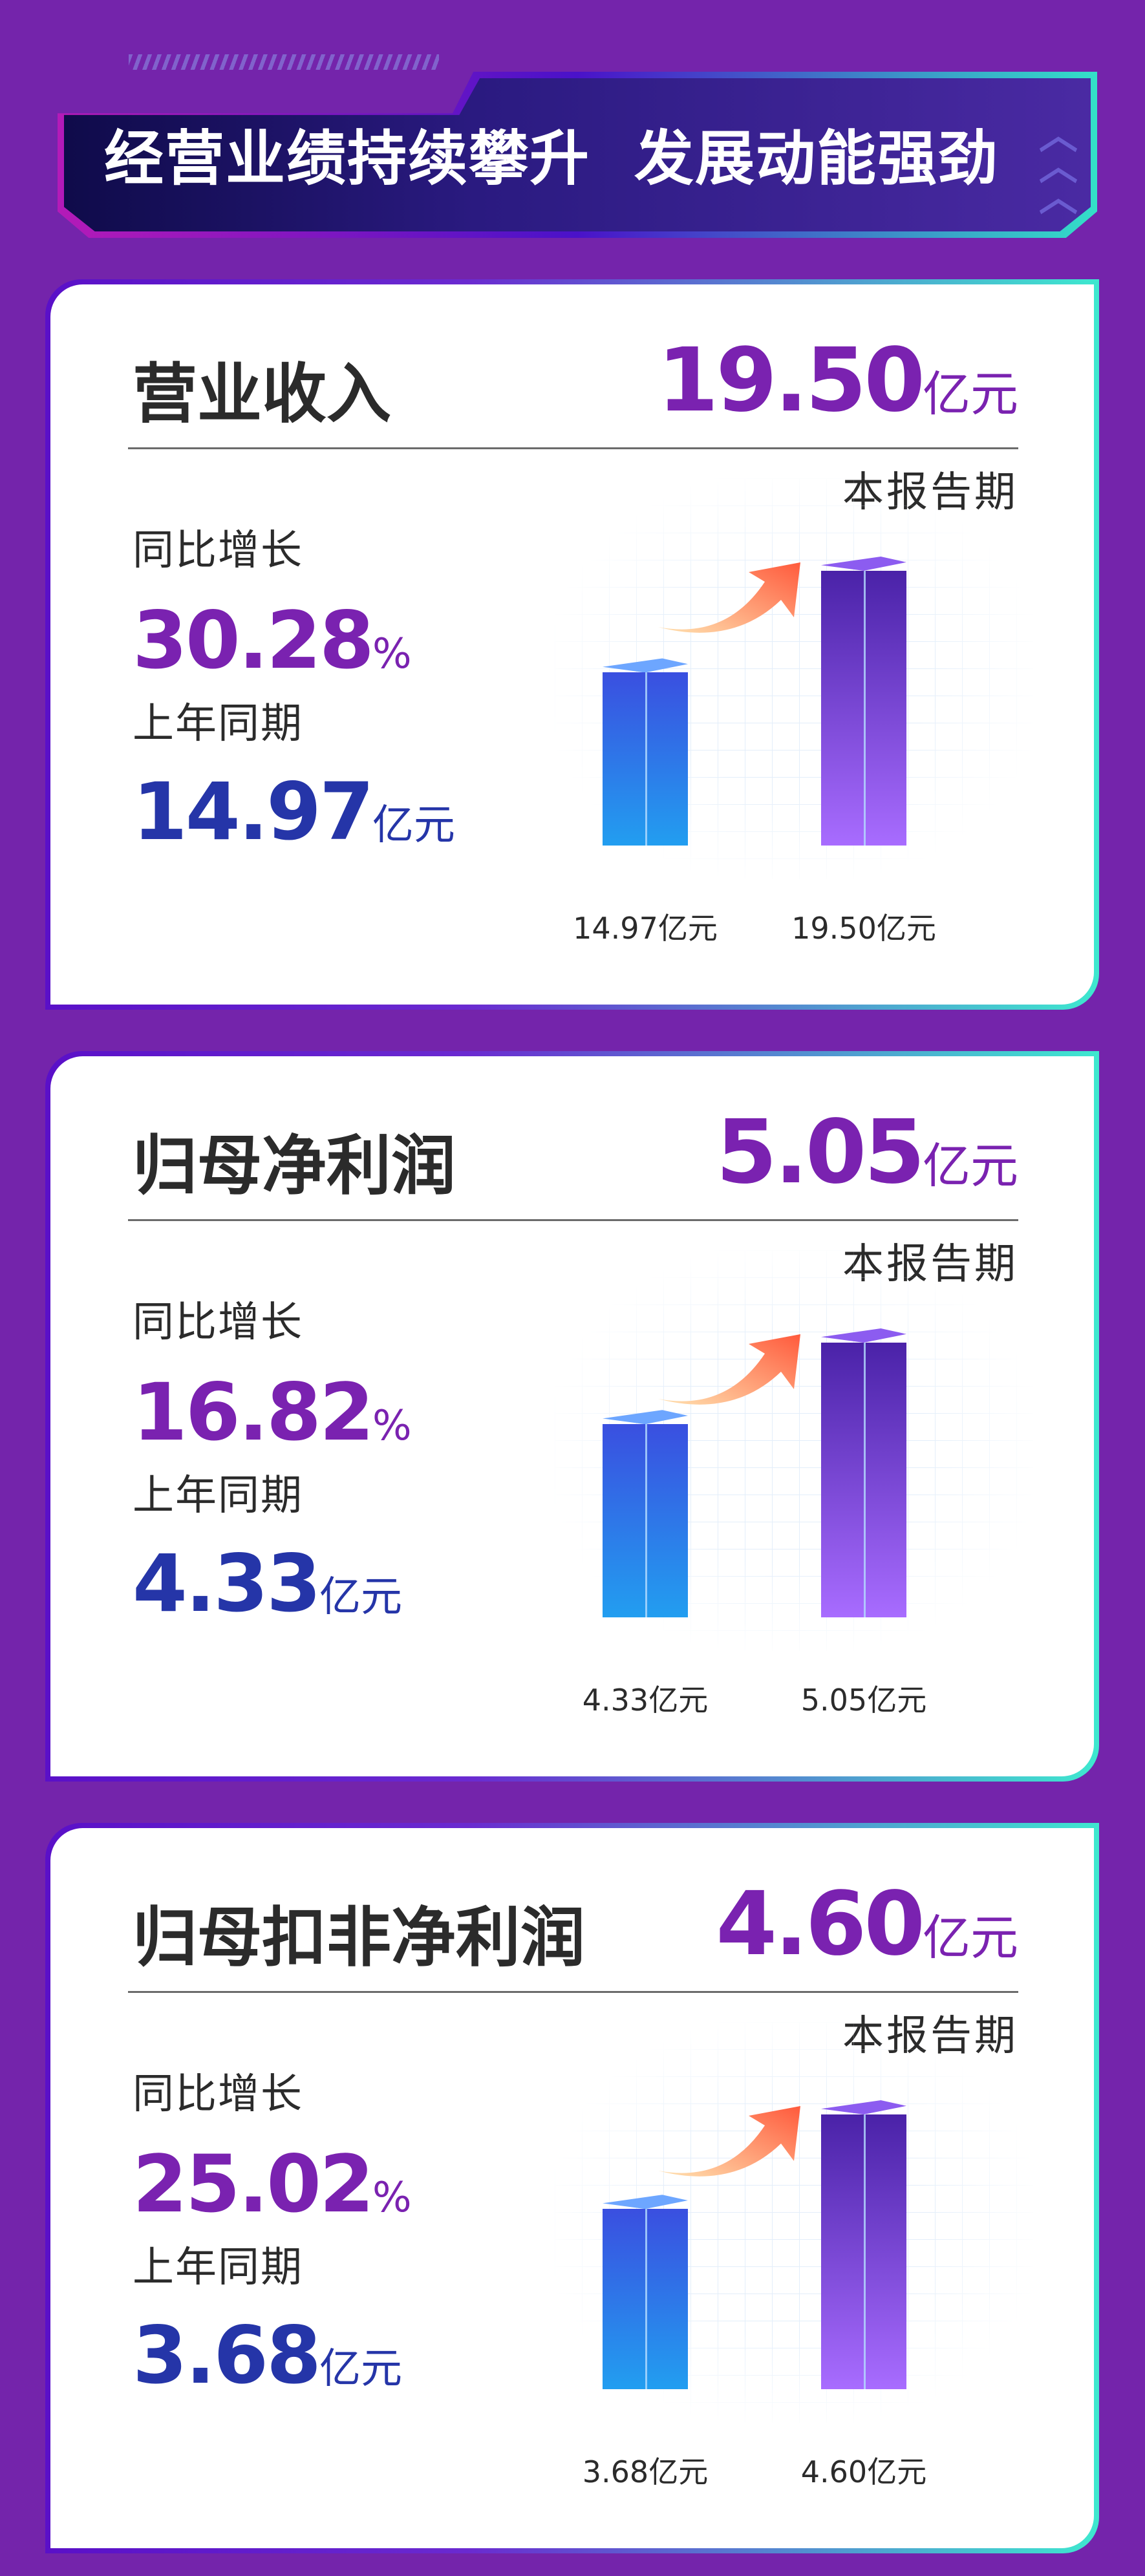 This screenshot has height=2576, width=1145. Describe the element at coordinates (284, 62) in the screenshot. I see `banner-stripes` at that location.